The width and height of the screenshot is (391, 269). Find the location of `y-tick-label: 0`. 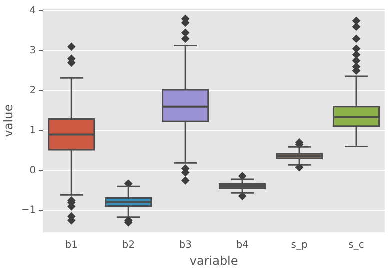

y-tick-label: 0 is located at coordinates (33, 170).